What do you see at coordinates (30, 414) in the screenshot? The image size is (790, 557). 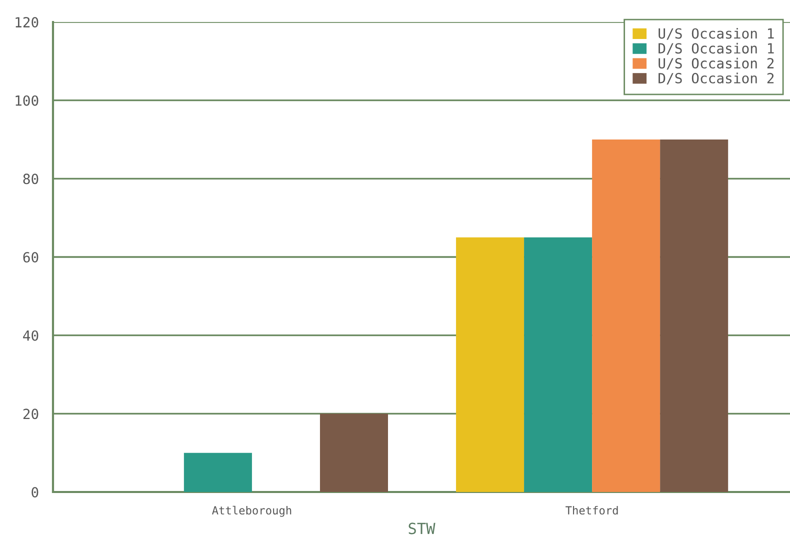 I see `y-tick-label: 20` at bounding box center [30, 414].